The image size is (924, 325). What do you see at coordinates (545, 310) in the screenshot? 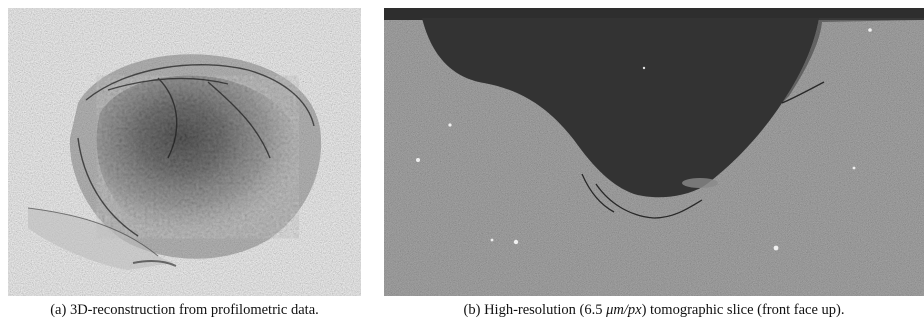
I see `panel-b-caption-before: High-resolution (6.5` at bounding box center [545, 310].